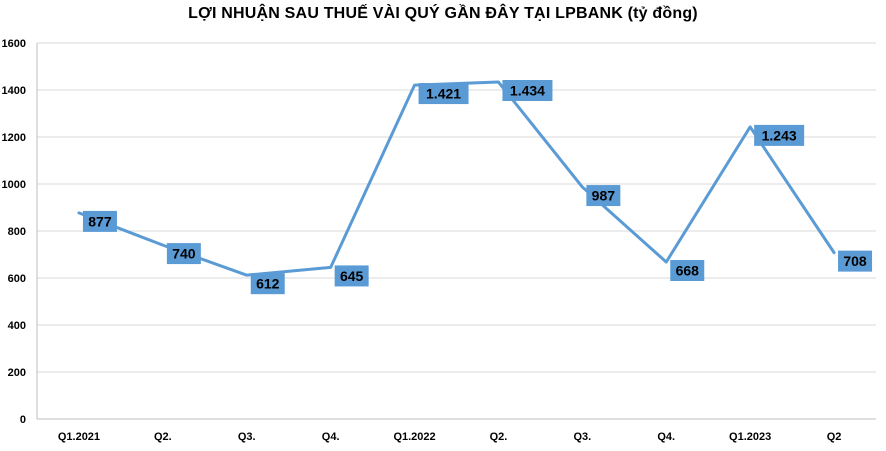 The width and height of the screenshot is (886, 451). Describe the element at coordinates (17, 279) in the screenshot. I see `y-tick-label: 600` at that location.